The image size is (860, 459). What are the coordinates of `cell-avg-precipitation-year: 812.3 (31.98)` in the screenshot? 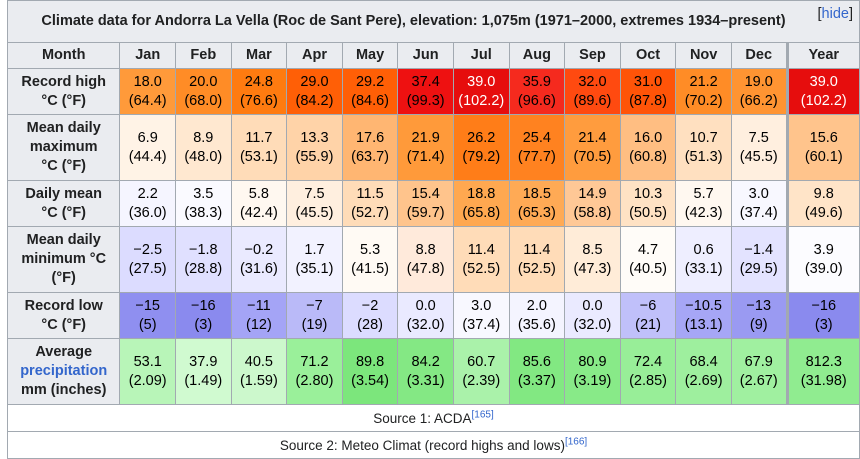 It's located at (822, 371).